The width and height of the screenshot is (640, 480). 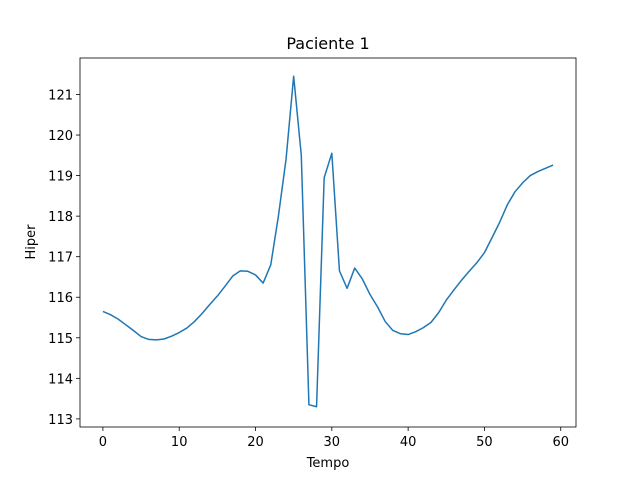 I want to click on y-axis-label: Hiper, so click(x=31, y=242).